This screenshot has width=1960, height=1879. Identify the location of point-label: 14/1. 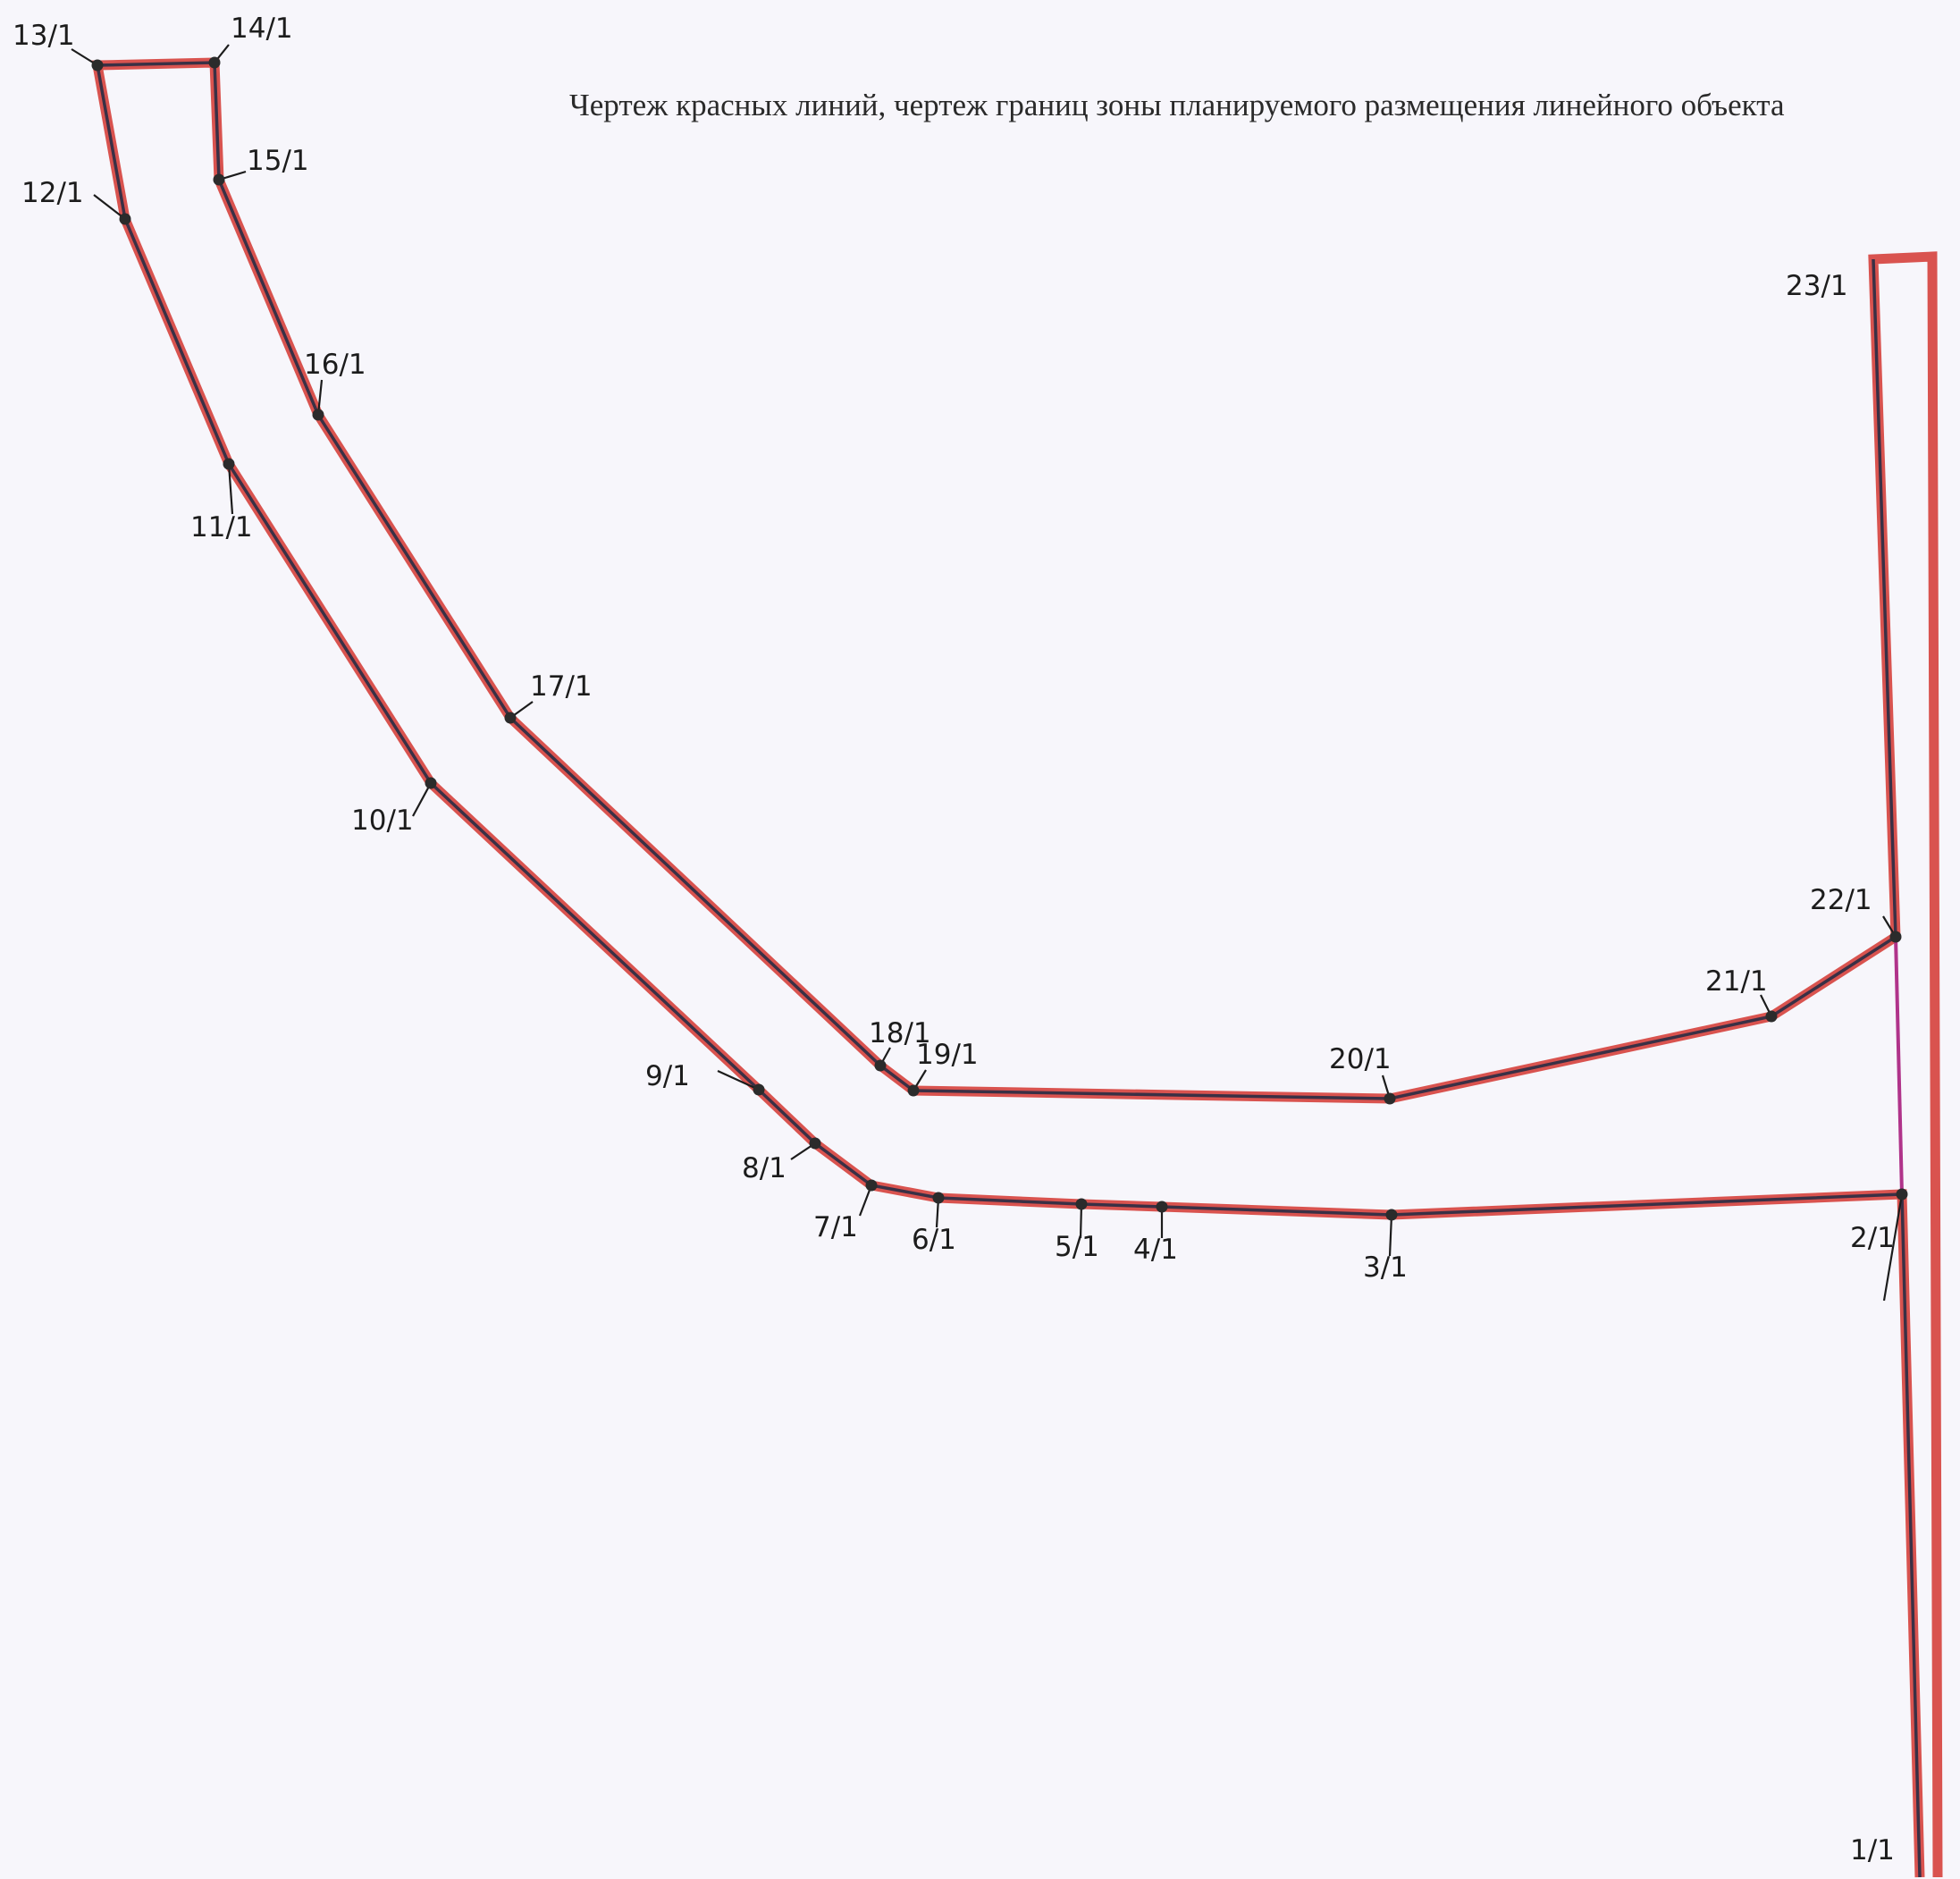
(262, 29).